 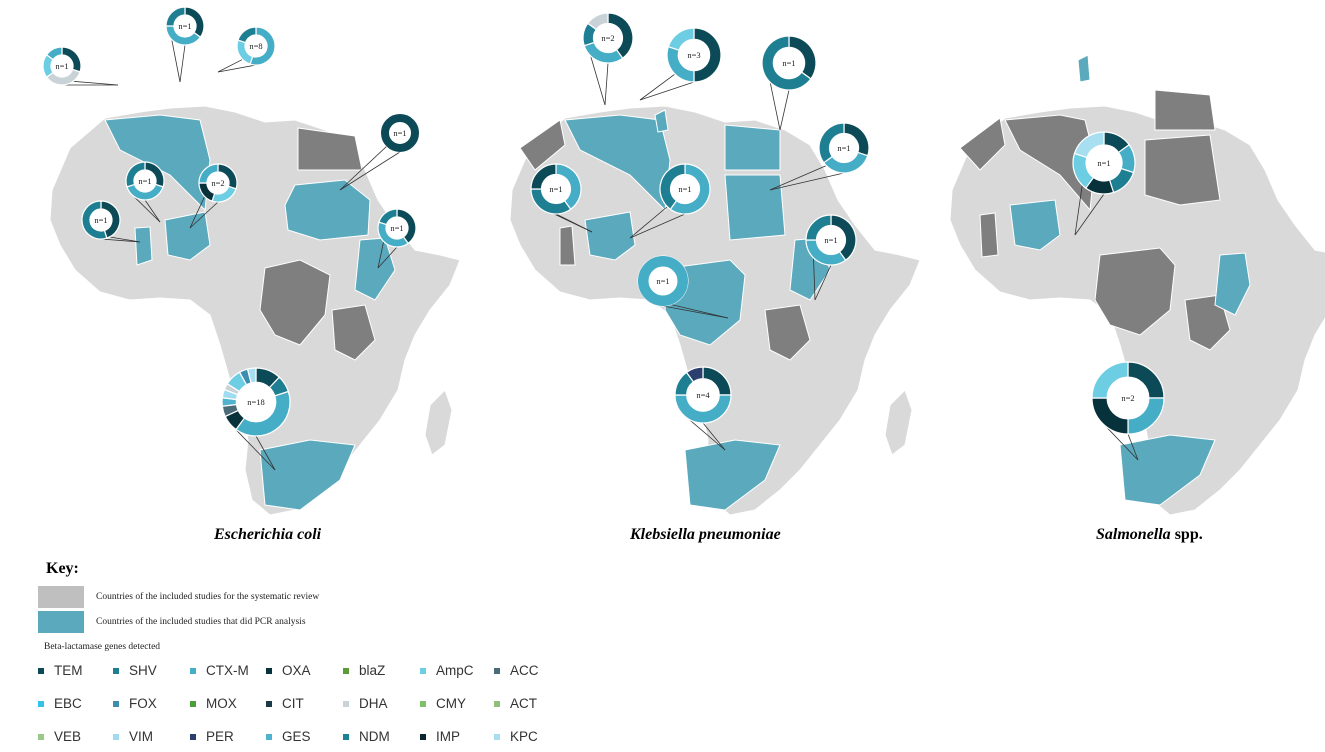 I want to click on gene-donut-chart: n=3, so click(x=694, y=55).